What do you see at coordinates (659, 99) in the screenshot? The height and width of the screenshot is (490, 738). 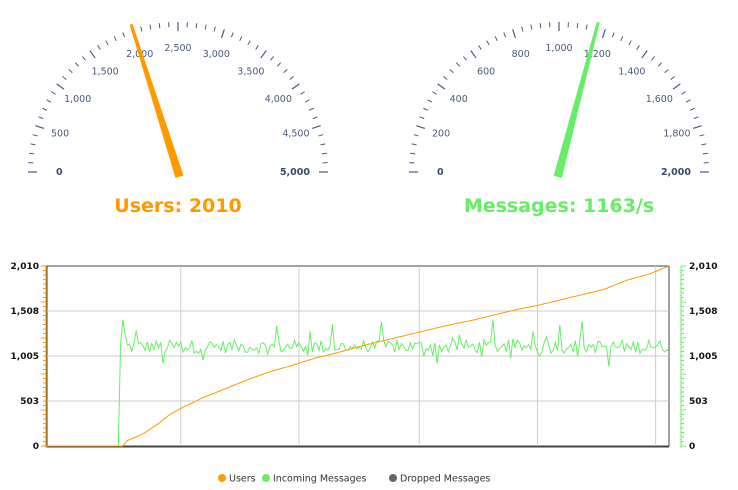 I see `gauge-tick-label: 1,600` at bounding box center [659, 99].